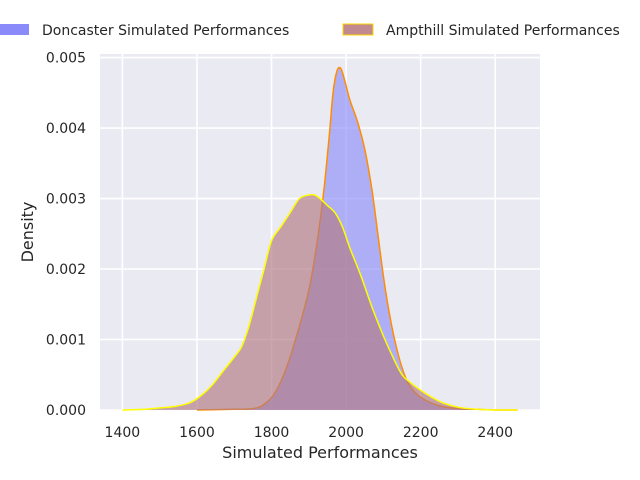 Image resolution: width=640 pixels, height=480 pixels. I want to click on x-axis-label: Simulated Performances, so click(320, 452).